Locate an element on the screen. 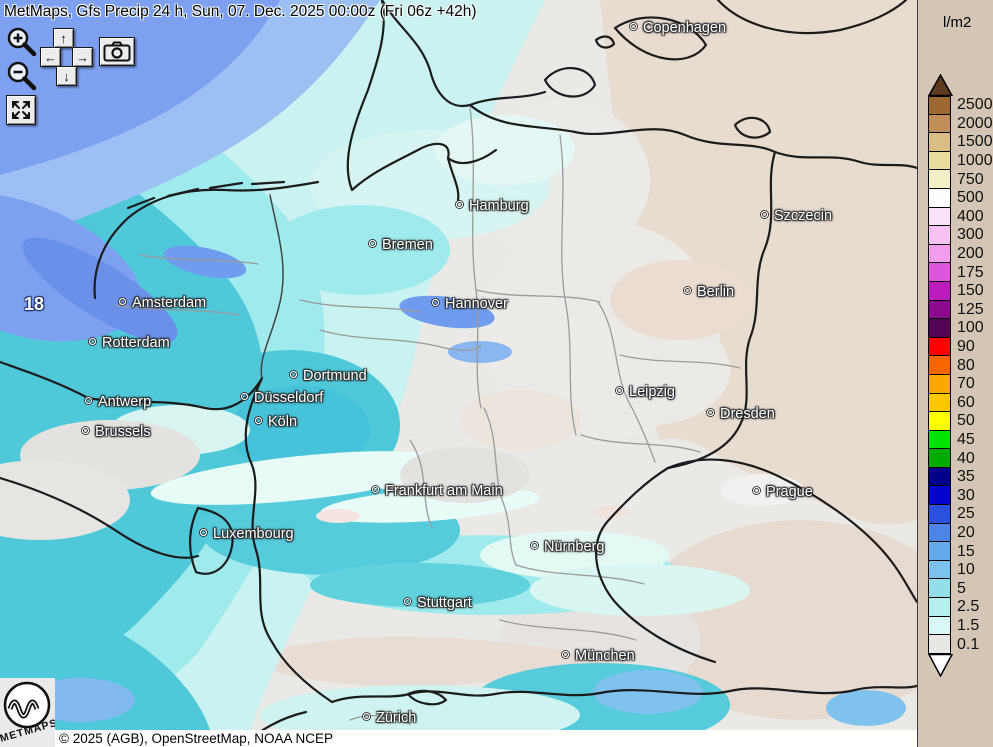 The height and width of the screenshot is (747, 993). legend-value: 175 is located at coordinates (970, 272).